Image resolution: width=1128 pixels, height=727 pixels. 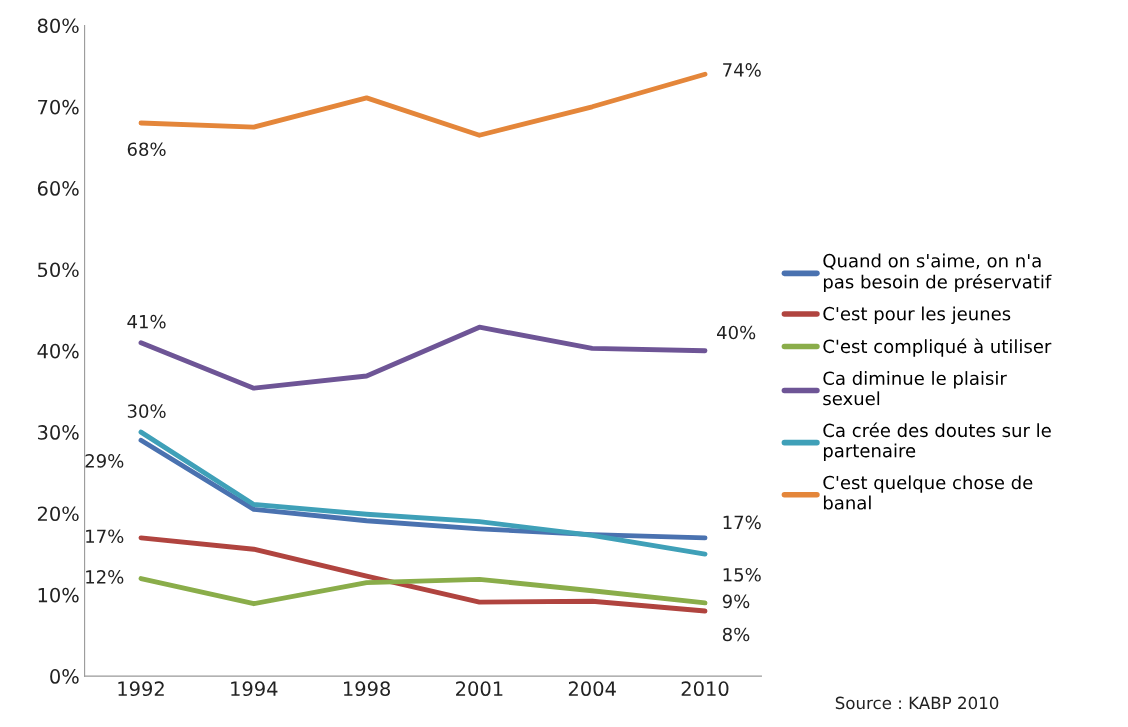 What do you see at coordinates (58, 432) in the screenshot?
I see `y-tick-label: 30%` at bounding box center [58, 432].